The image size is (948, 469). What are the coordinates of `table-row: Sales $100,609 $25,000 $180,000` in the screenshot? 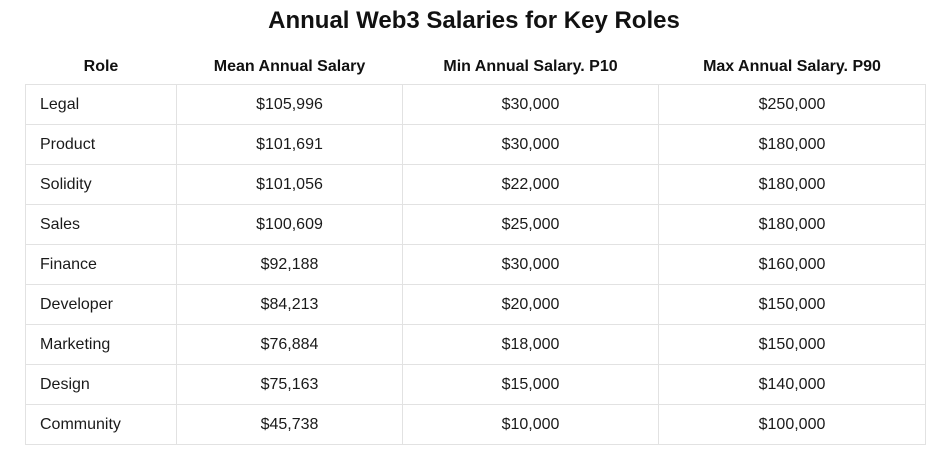 It's located at (475, 224).